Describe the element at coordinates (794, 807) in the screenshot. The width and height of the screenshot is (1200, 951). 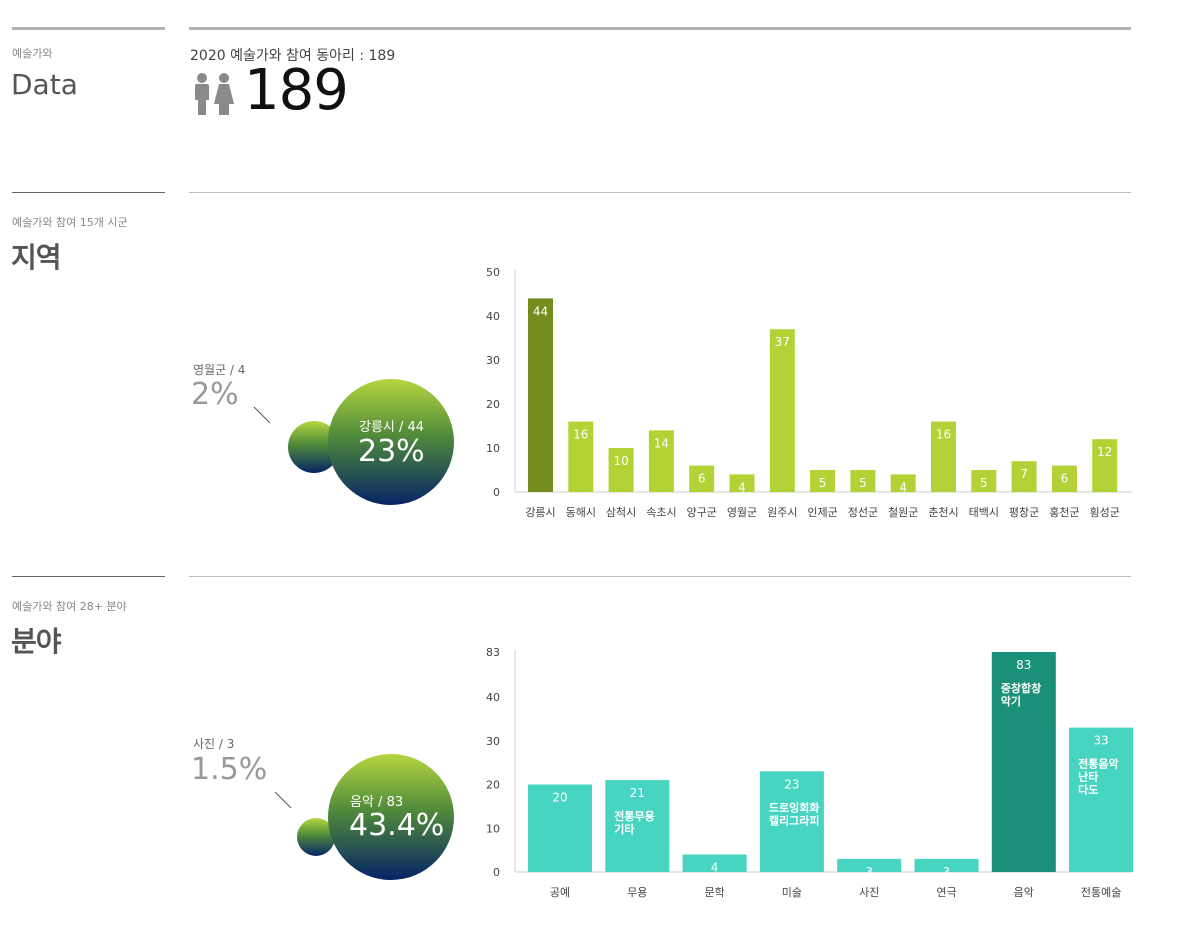
I see `bar-sublabel: 드로잉회화` at that location.